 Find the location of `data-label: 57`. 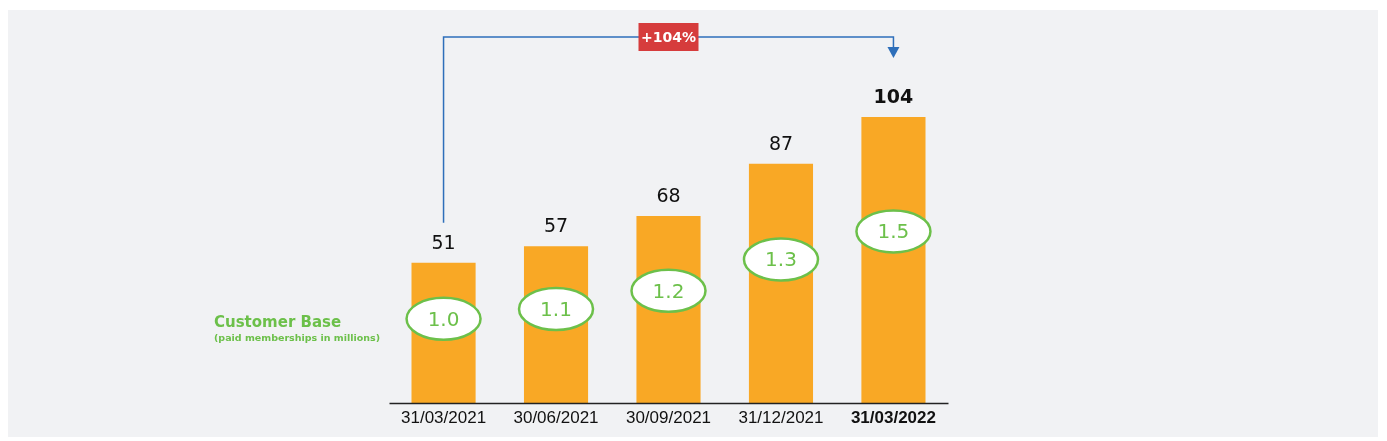

data-label: 57 is located at coordinates (556, 225).